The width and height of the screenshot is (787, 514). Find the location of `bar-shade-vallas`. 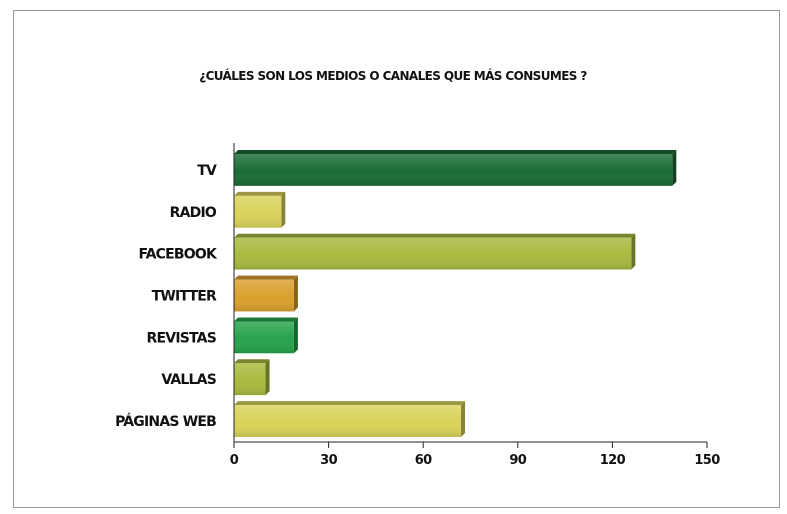

bar-shade-vallas is located at coordinates (250, 379).